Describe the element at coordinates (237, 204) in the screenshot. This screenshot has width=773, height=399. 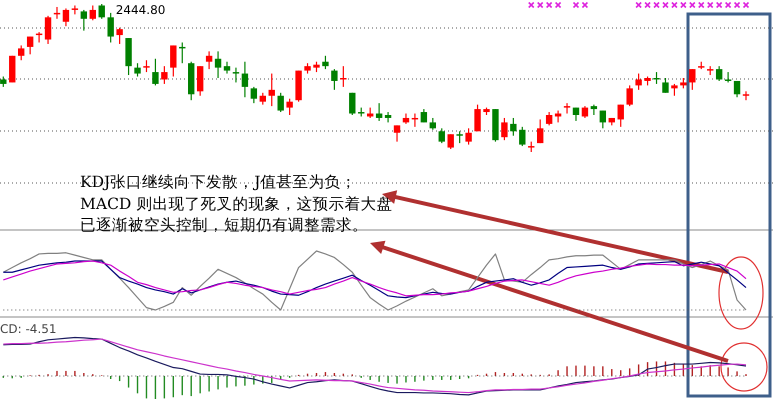
I see `text: KDJ张口继续向下发散，J值甚至为负；MACD 则出现了死叉的现象，这预示着大盘已逐渐被空头控制，短期仍有调整需求。` at that location.